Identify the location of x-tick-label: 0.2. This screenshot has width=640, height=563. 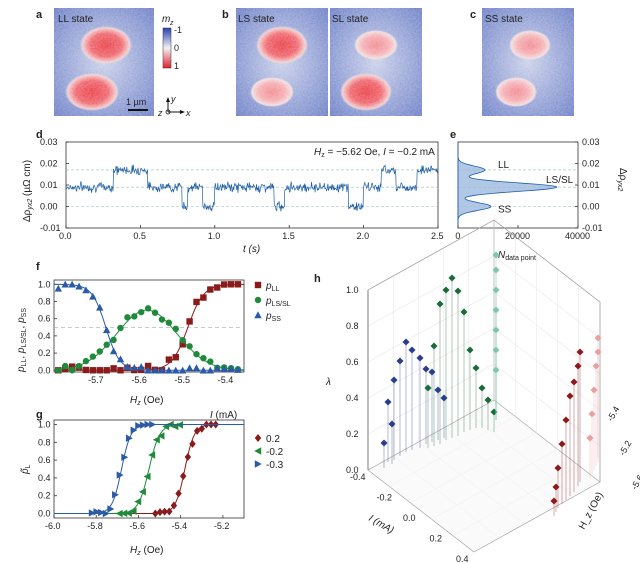
(436, 539).